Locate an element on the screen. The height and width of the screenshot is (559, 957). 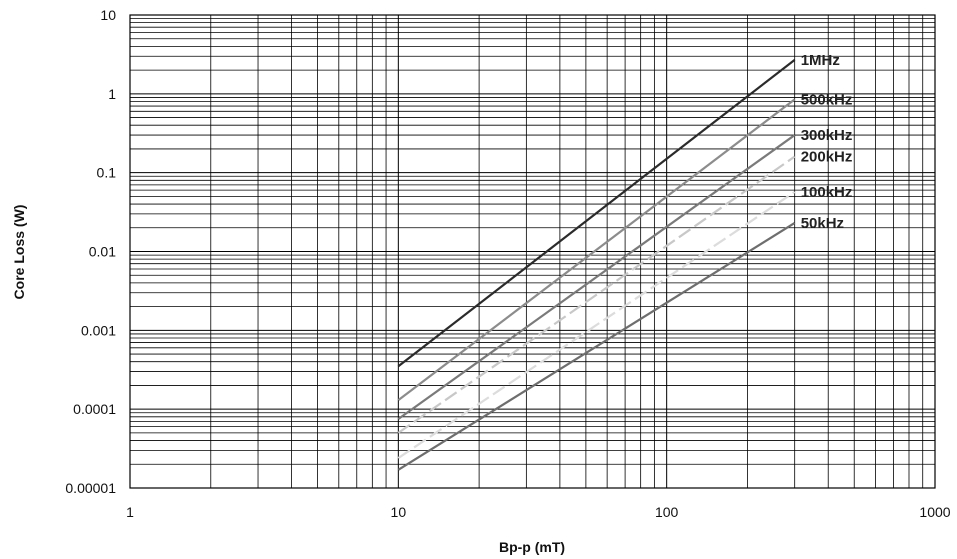
series-label: 100kHz is located at coordinates (827, 192).